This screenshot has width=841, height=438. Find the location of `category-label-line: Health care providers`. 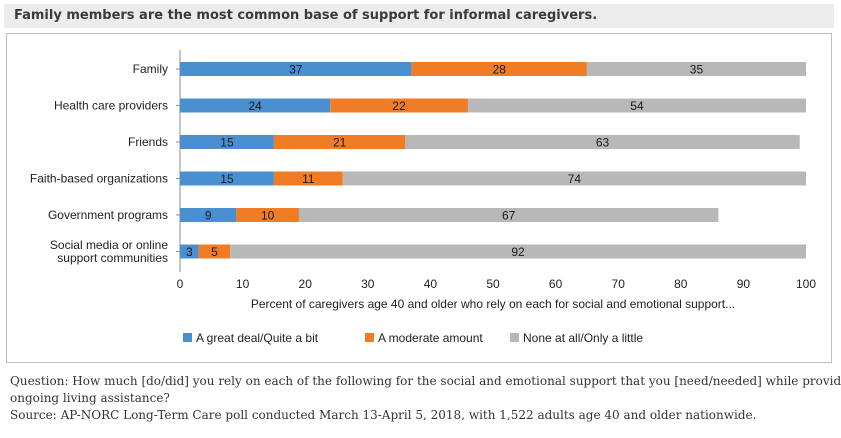

category-label-line: Health care providers is located at coordinates (111, 106).